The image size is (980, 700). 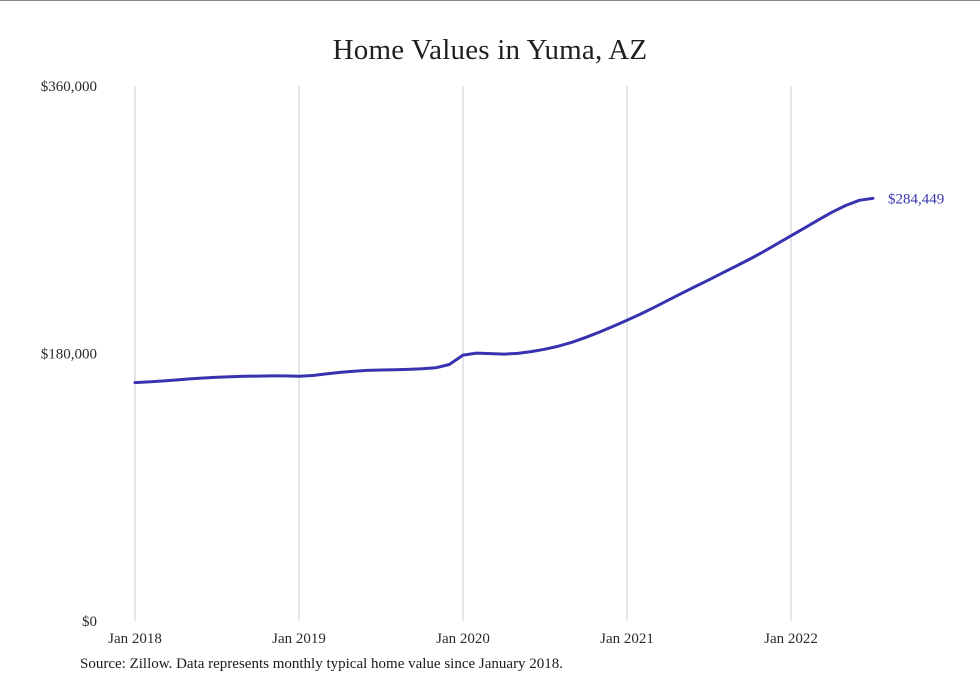 I want to click on x-axis-tick-label: Jan 2022, so click(x=791, y=639).